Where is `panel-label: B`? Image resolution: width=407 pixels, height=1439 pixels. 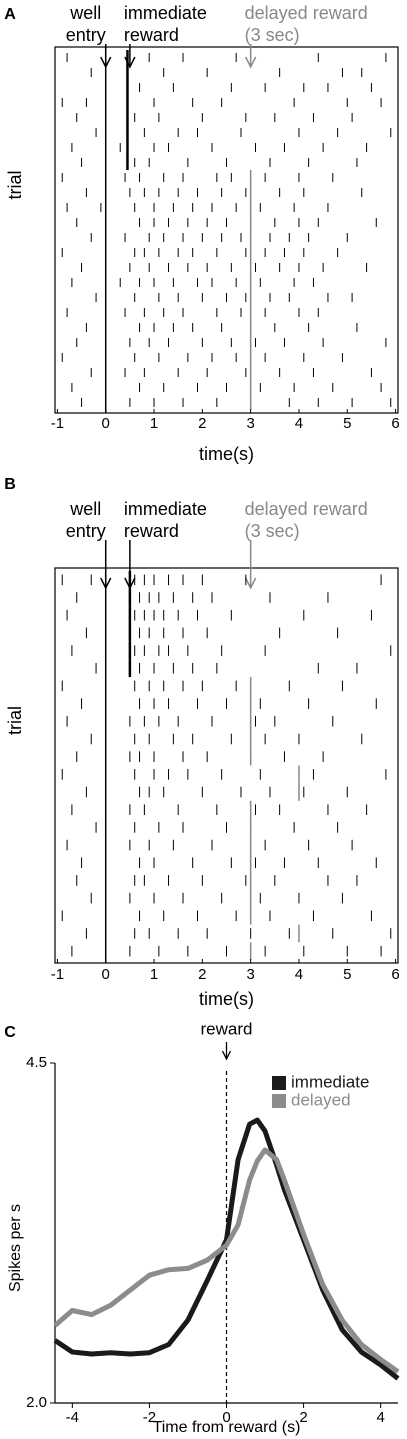 panel-label: B is located at coordinates (10, 484).